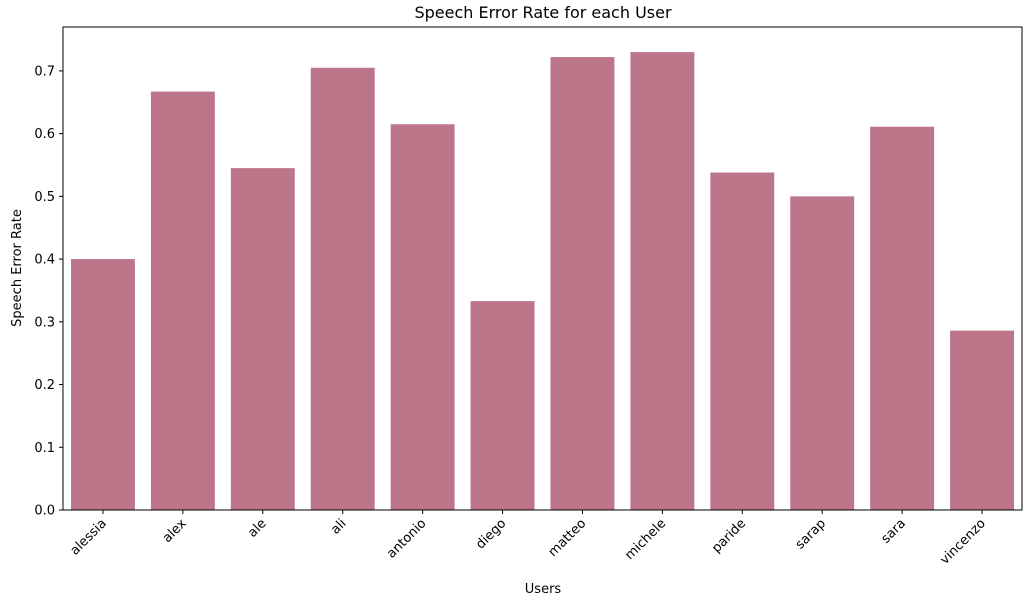  I want to click on y-tick-label: 0.7, so click(44, 71).